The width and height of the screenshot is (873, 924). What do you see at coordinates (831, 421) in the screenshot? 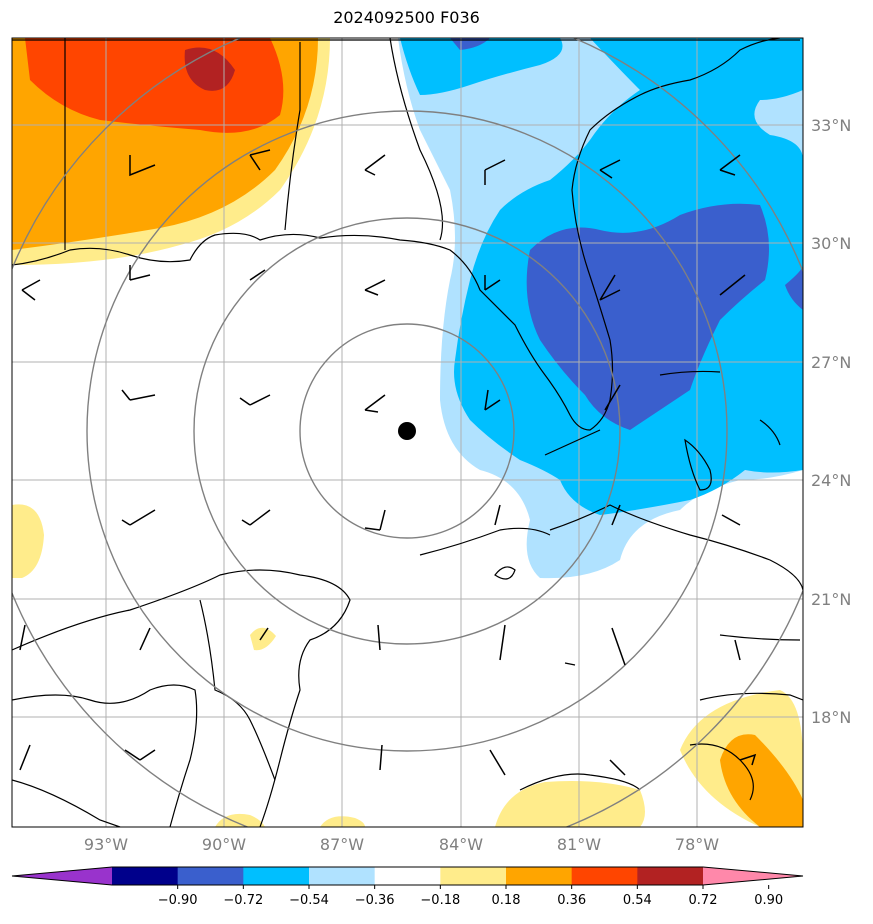
I see `latitude-labels: 33°N 30°N 27°N 24°N 21°N 18°N` at bounding box center [831, 421].